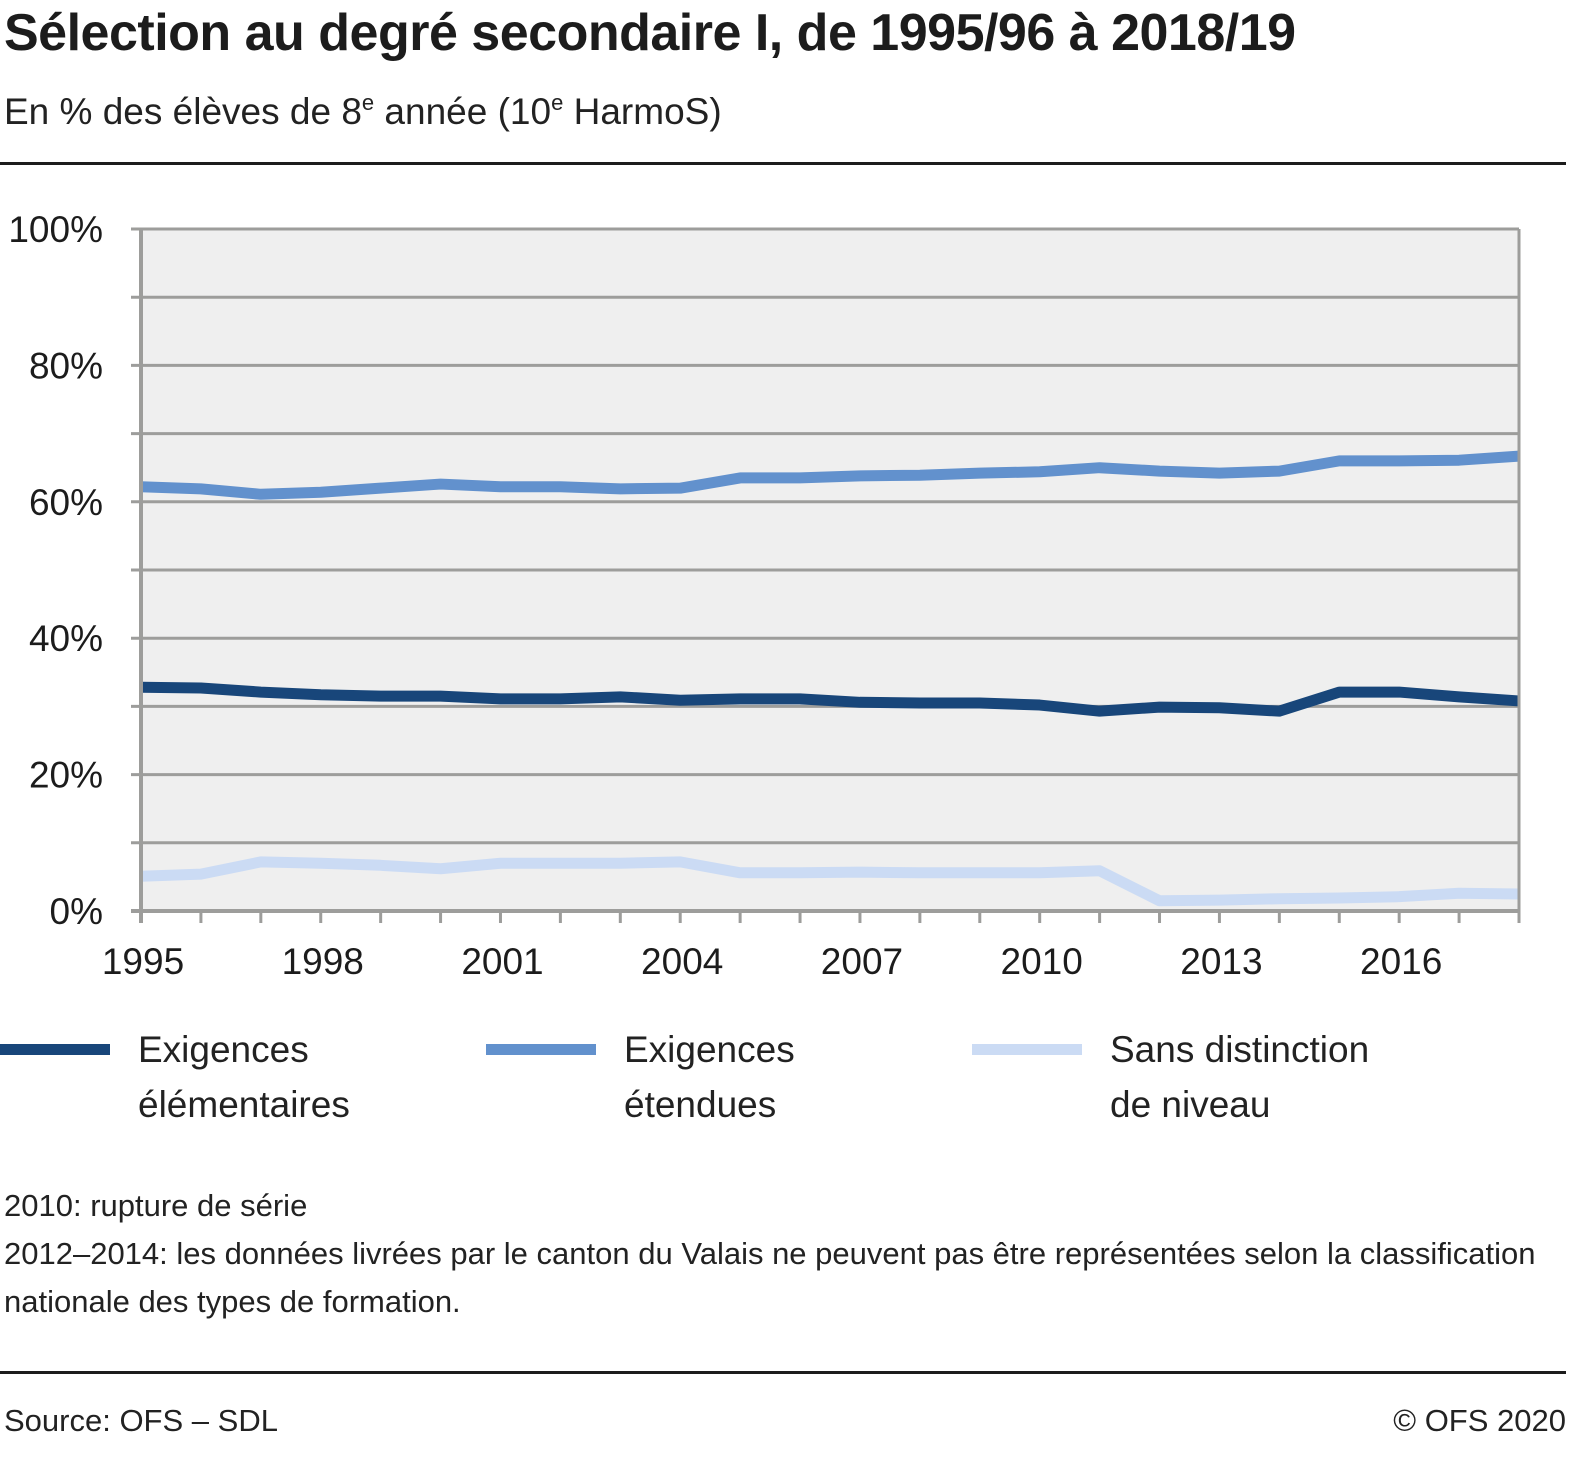  What do you see at coordinates (1240, 1077) in the screenshot?
I see `legend-label: Sans distinction de niveau` at bounding box center [1240, 1077].